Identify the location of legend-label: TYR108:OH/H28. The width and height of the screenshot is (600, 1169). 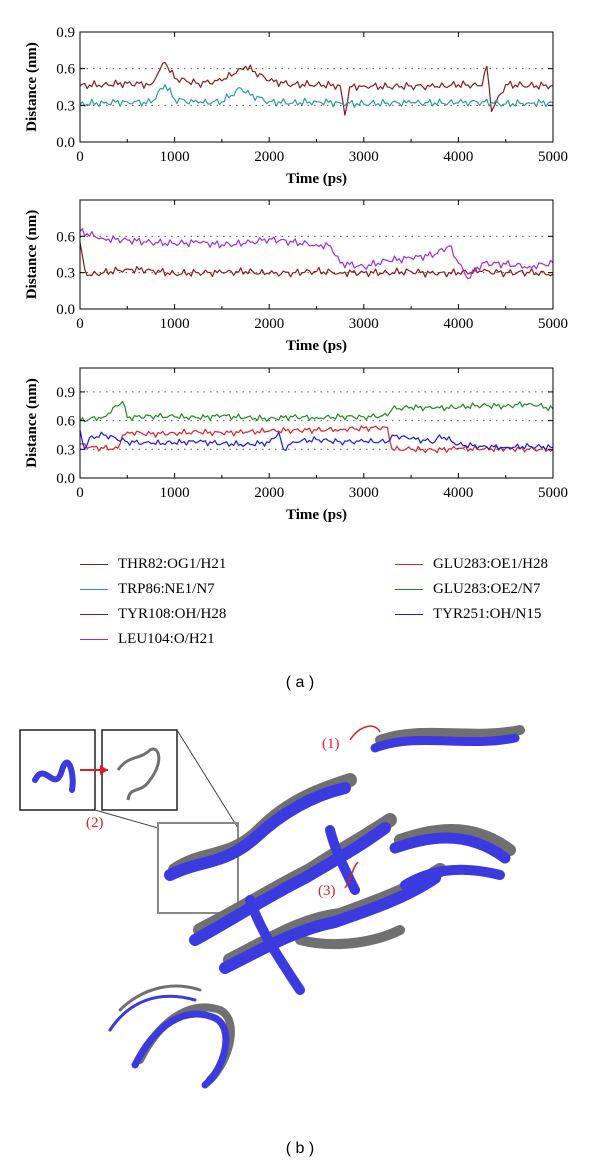
(172, 613).